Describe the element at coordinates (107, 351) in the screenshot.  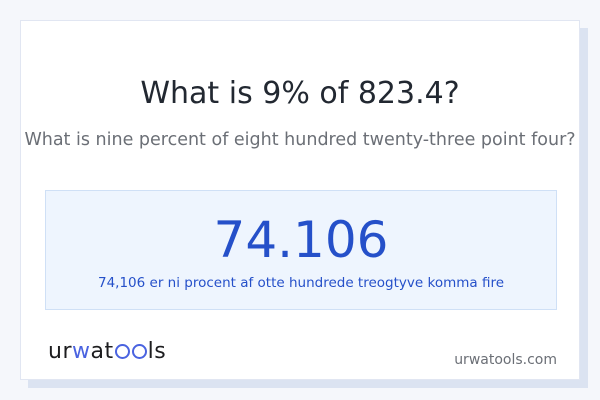
I see `urwatools-logo: urwat ls` at that location.